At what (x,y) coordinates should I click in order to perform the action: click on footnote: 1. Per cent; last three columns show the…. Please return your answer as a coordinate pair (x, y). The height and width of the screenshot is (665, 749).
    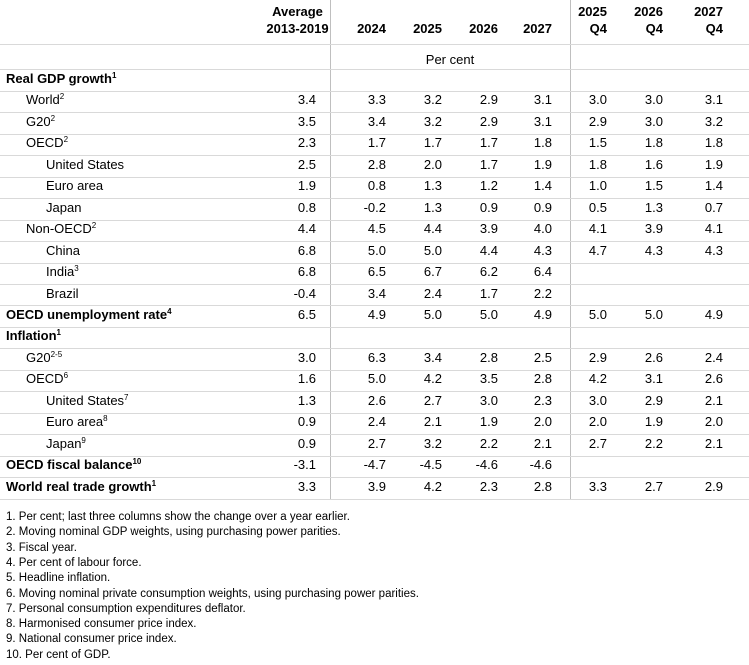
    Looking at the image, I should click on (178, 517).